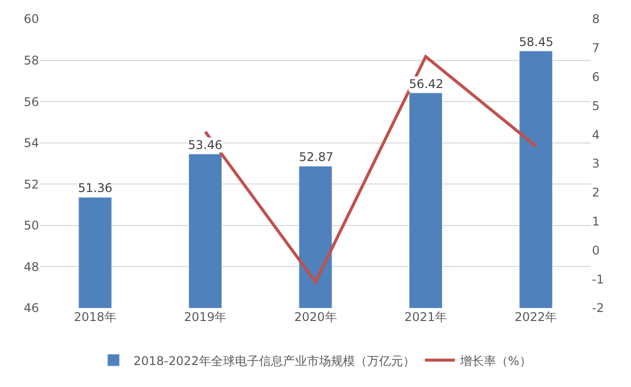  I want to click on data-label: 53.46, so click(205, 145).